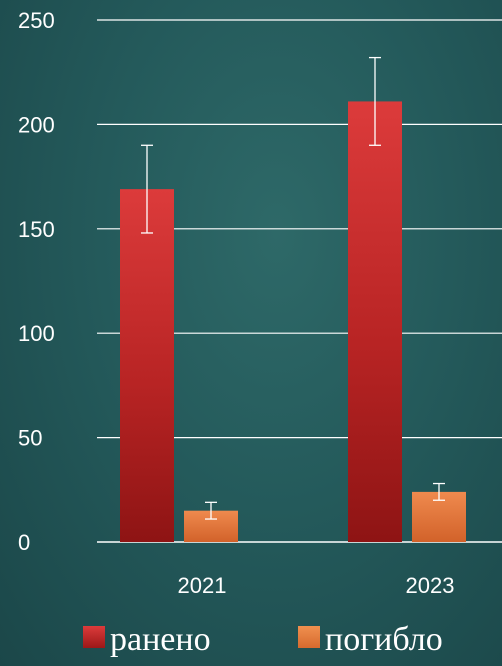 The width and height of the screenshot is (502, 666). Describe the element at coordinates (439, 491) in the screenshot. I see `error-bar-pogiblo-2023` at that location.